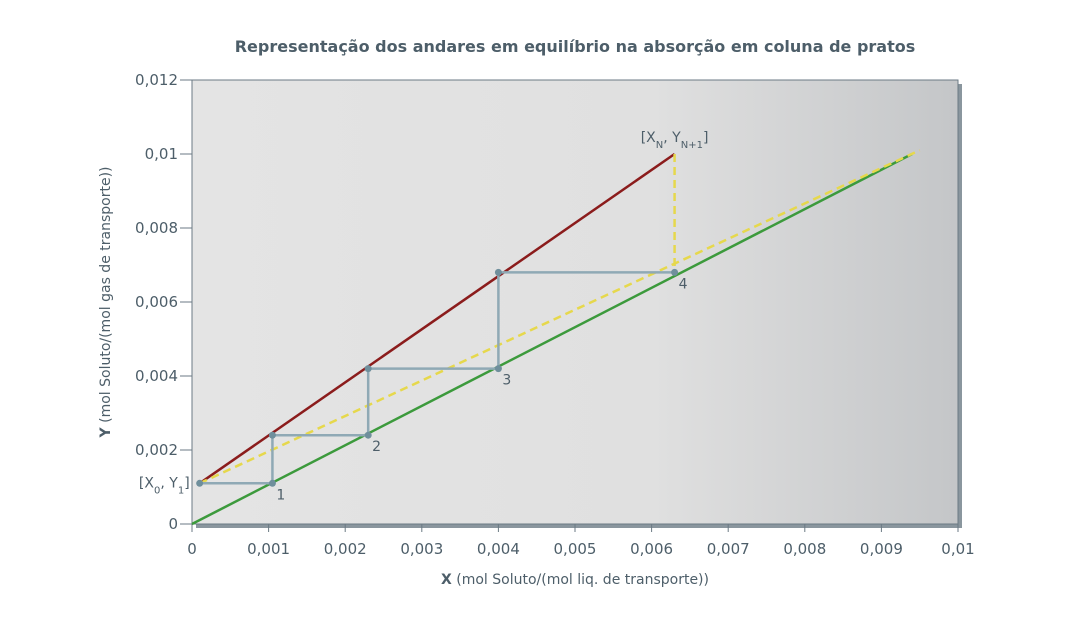  I want to click on annotation: 1, so click(280, 495).